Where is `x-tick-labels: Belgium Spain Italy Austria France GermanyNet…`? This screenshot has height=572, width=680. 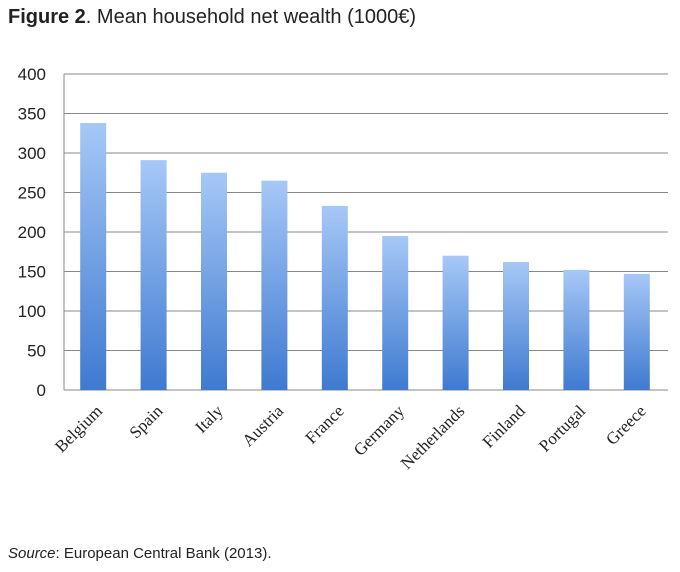 x-tick-labels: Belgium Spain Italy Austria France GermanyNet… is located at coordinates (350, 437).